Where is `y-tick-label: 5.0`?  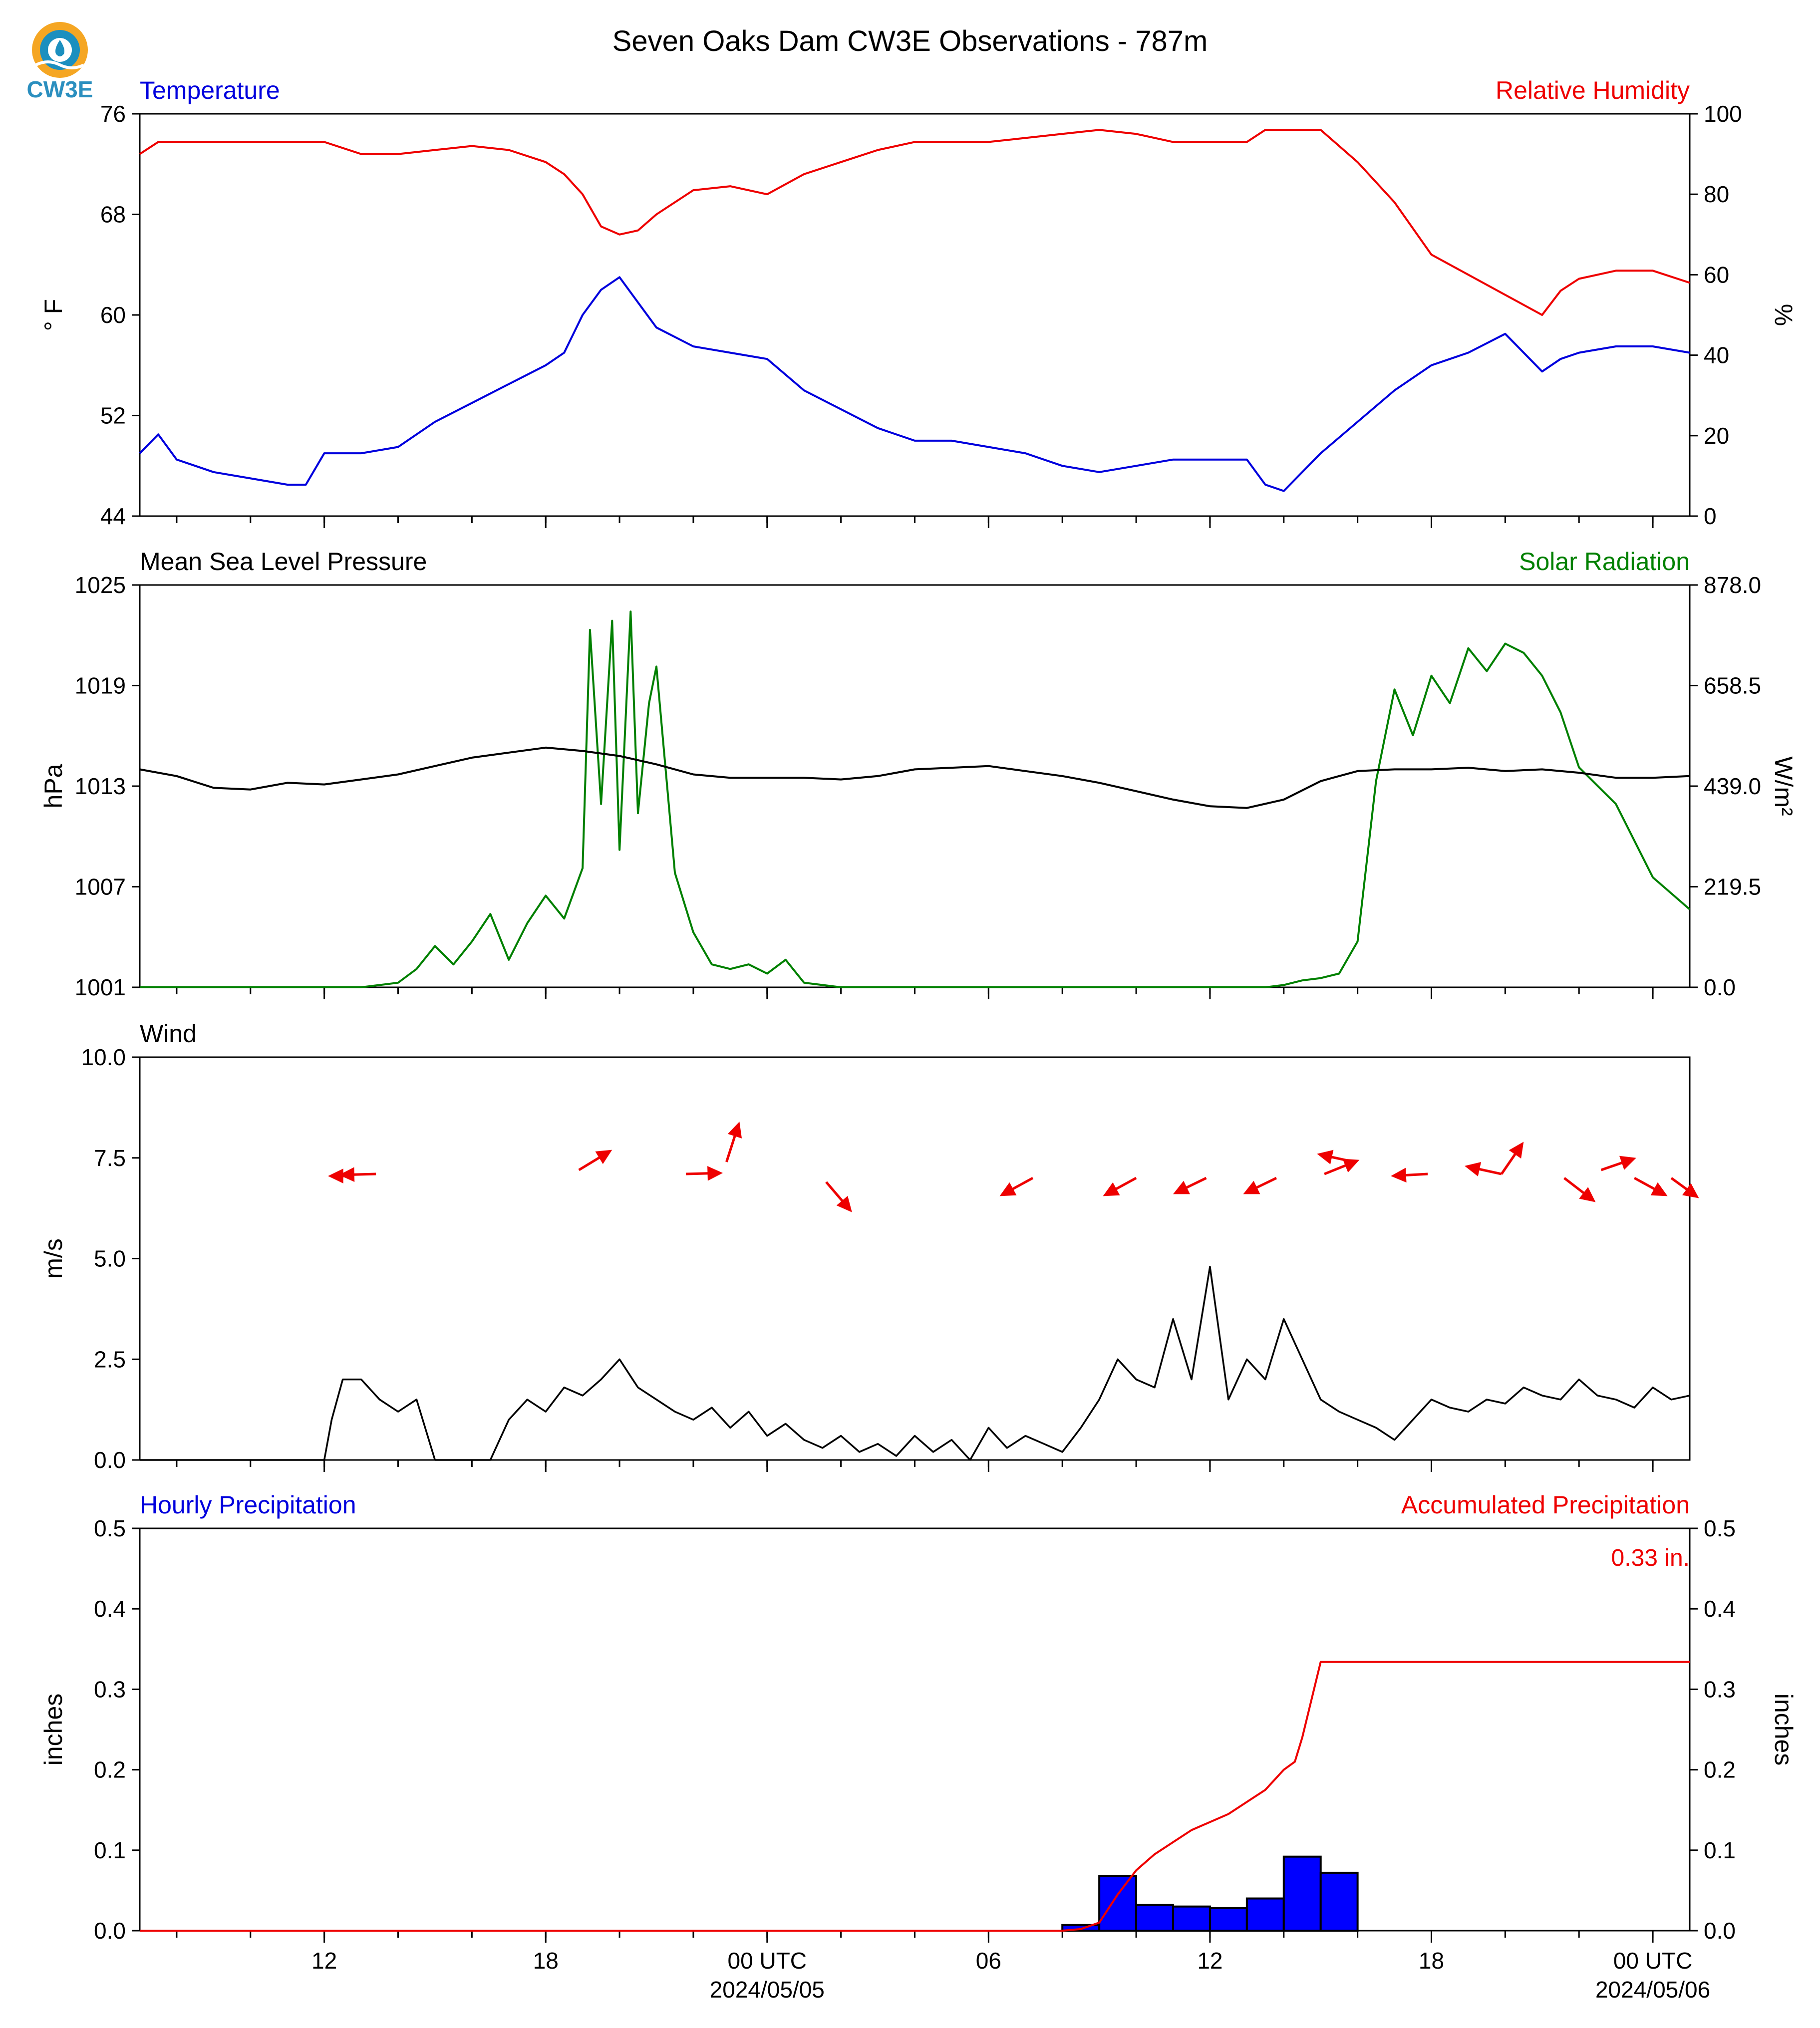
y-tick-label: 5.0 is located at coordinates (110, 1259).